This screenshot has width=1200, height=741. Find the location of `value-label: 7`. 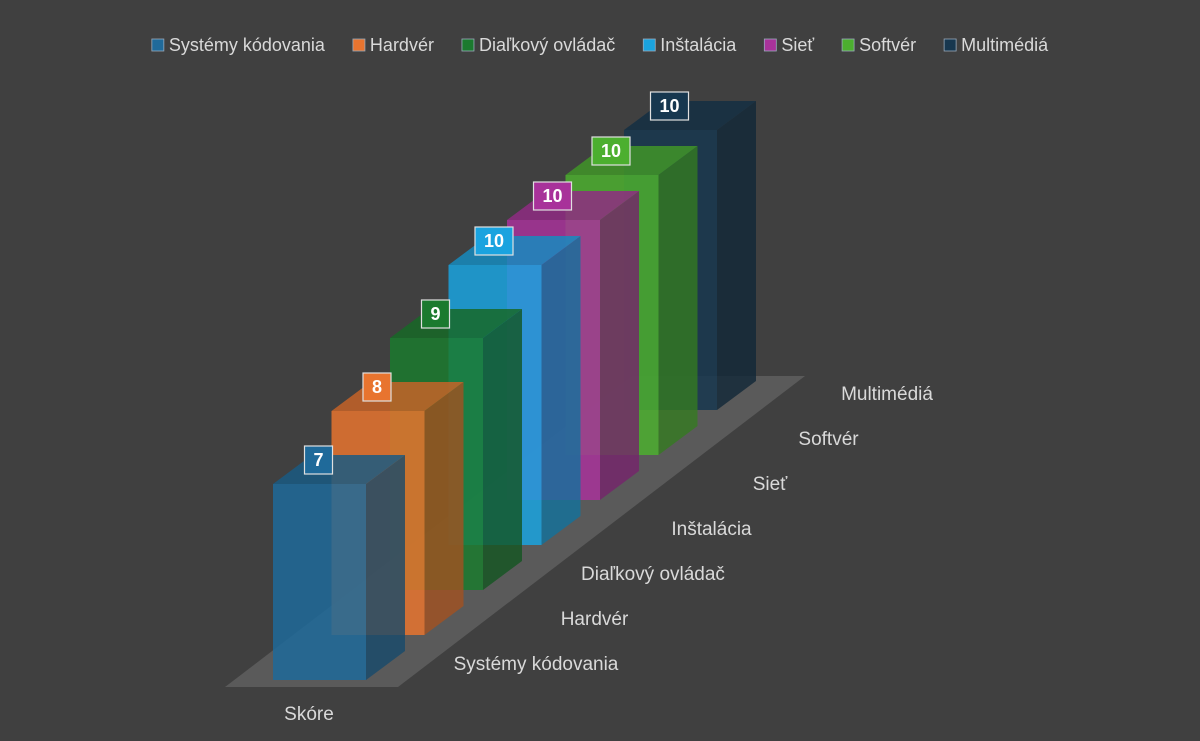

value-label: 7 is located at coordinates (318, 460).